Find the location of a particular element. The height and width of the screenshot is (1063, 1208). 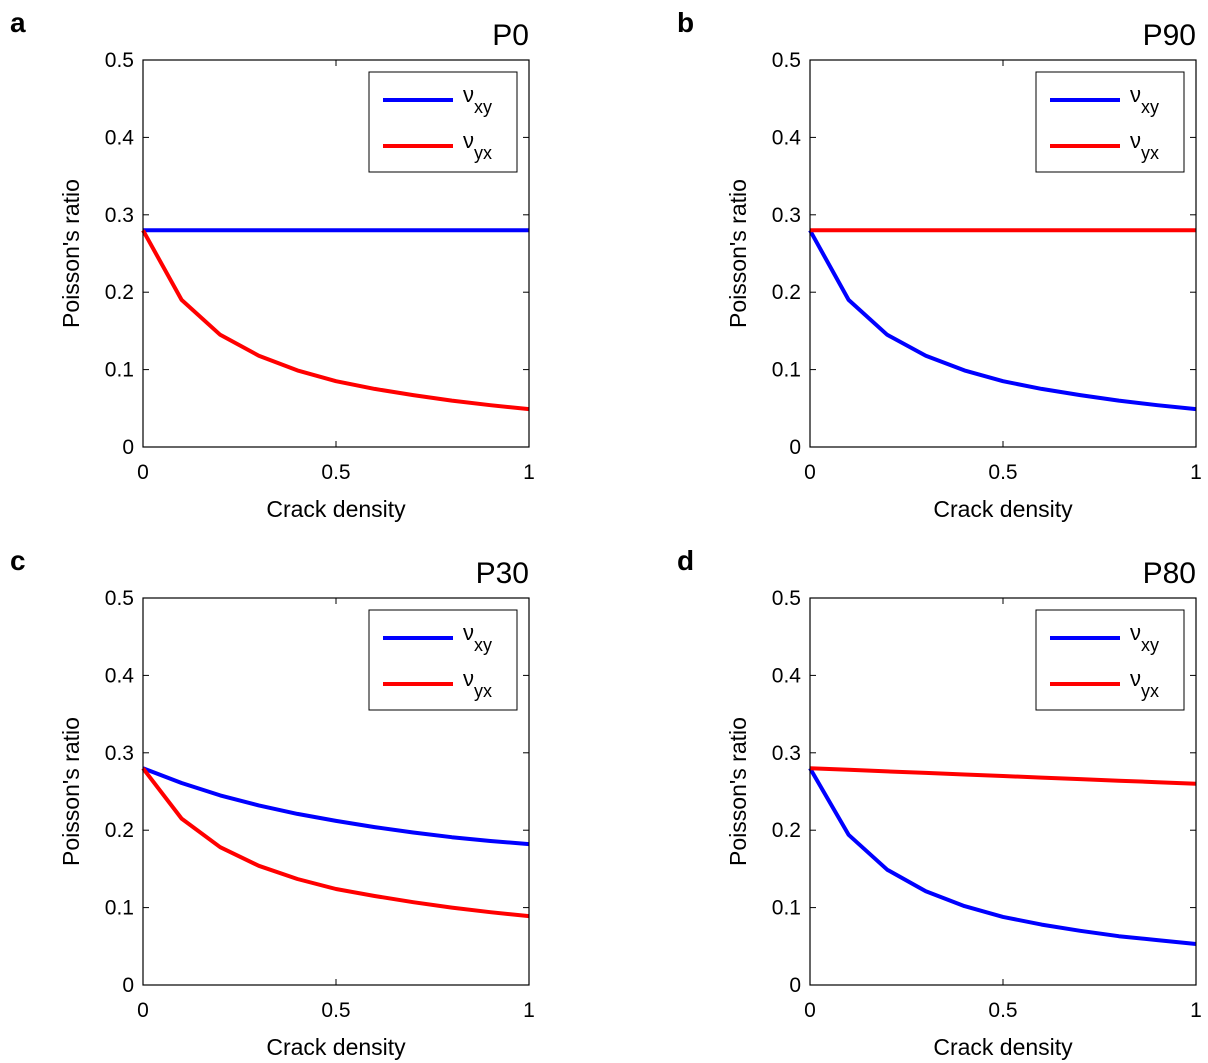

panel-title: P80 is located at coordinates (1169, 573).